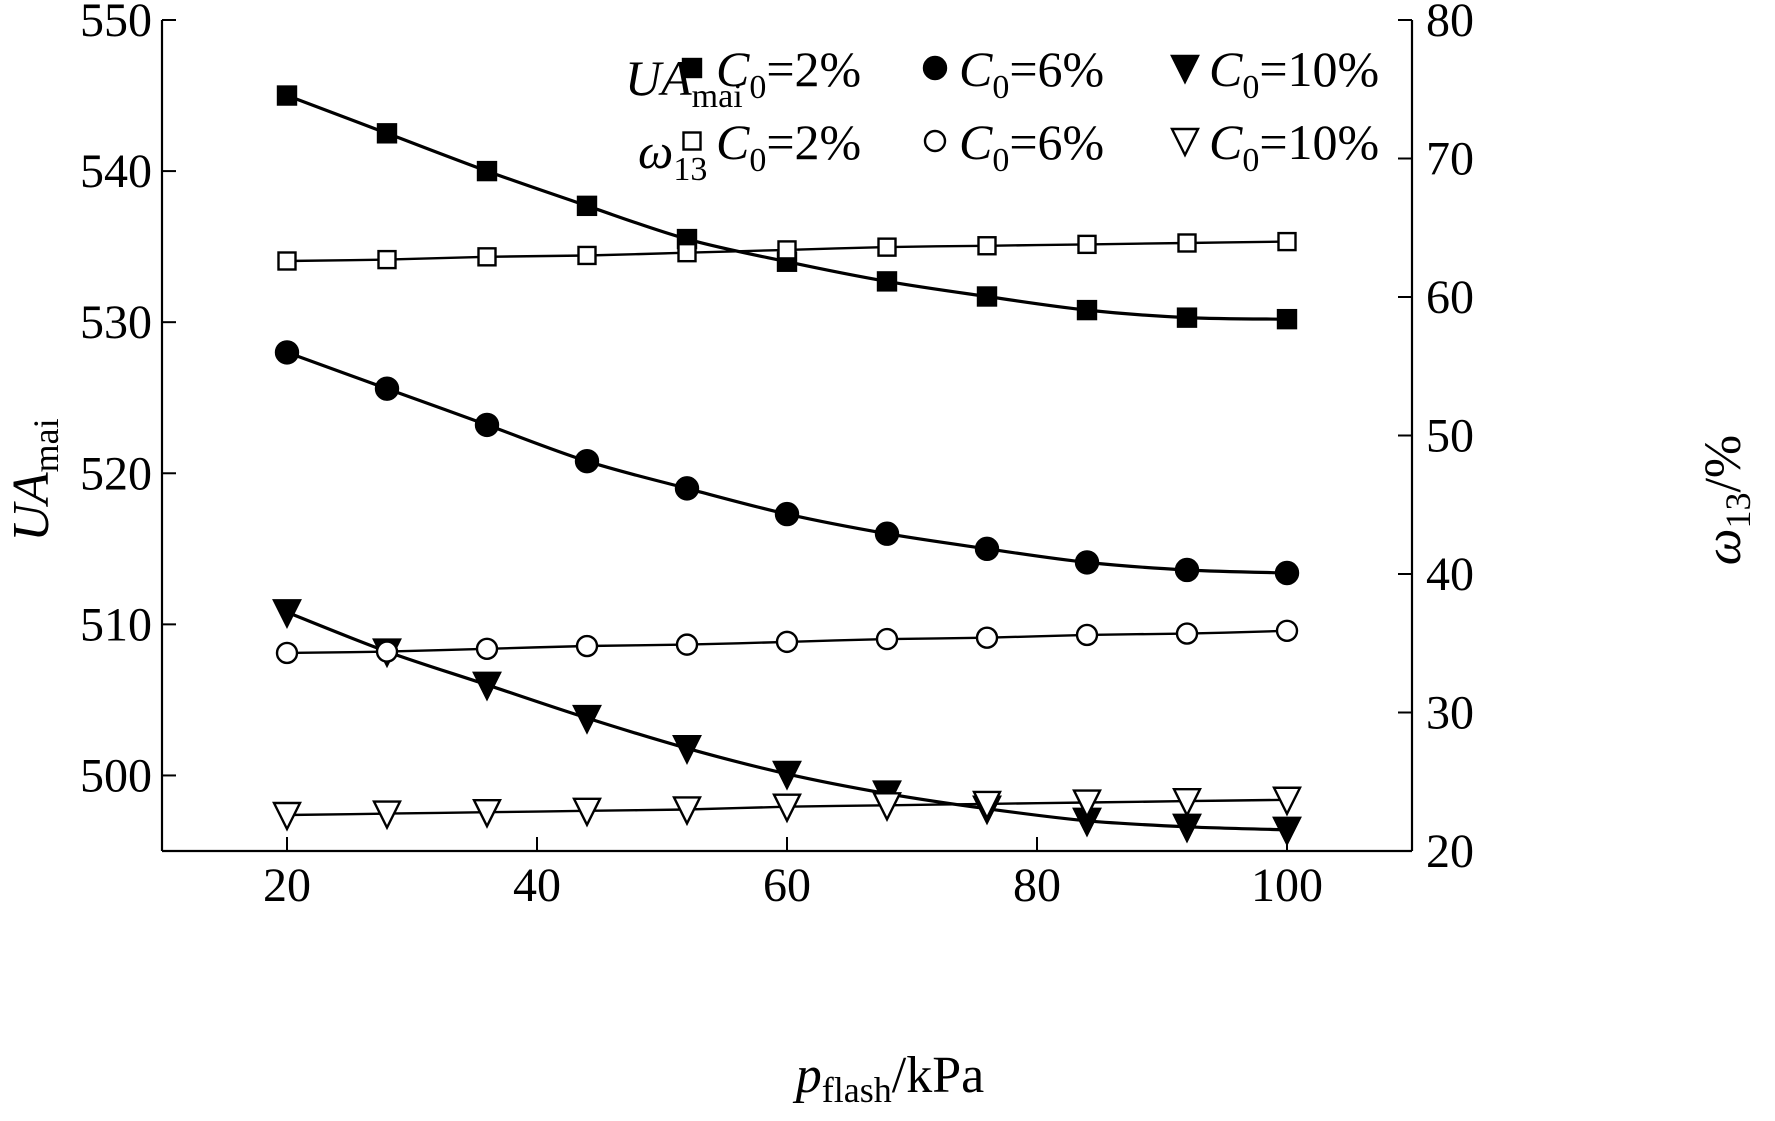  I want to click on x-tick-label: 100, so click(1287, 885).